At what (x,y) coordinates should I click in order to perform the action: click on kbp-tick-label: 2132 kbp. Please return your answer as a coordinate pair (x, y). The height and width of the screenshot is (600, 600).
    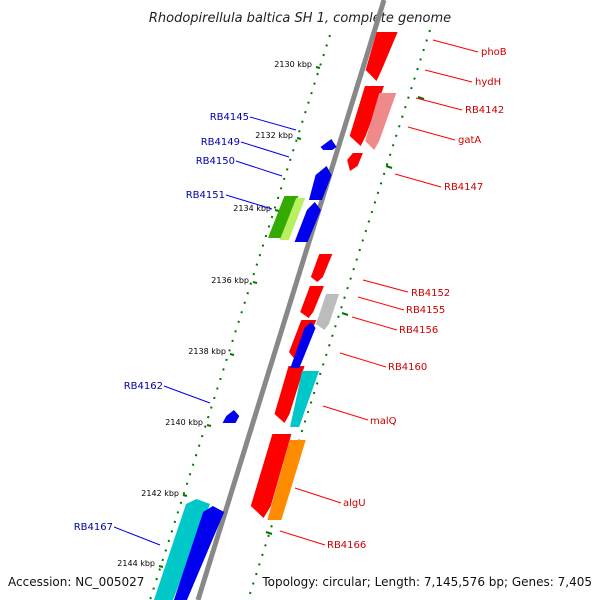
    Looking at the image, I should click on (274, 135).